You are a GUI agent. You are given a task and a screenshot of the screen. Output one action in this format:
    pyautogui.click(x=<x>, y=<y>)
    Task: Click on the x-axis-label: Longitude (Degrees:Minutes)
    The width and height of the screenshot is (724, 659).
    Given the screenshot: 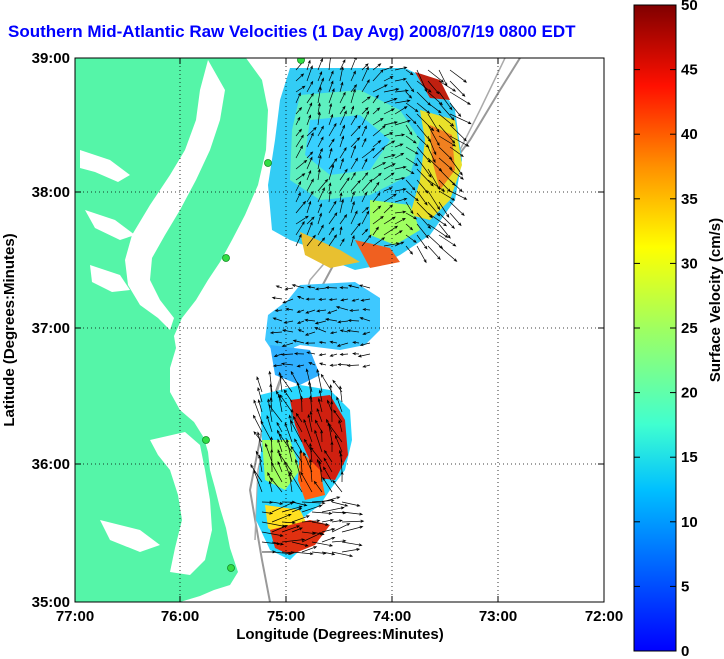 What is the action you would take?
    pyautogui.click(x=340, y=634)
    